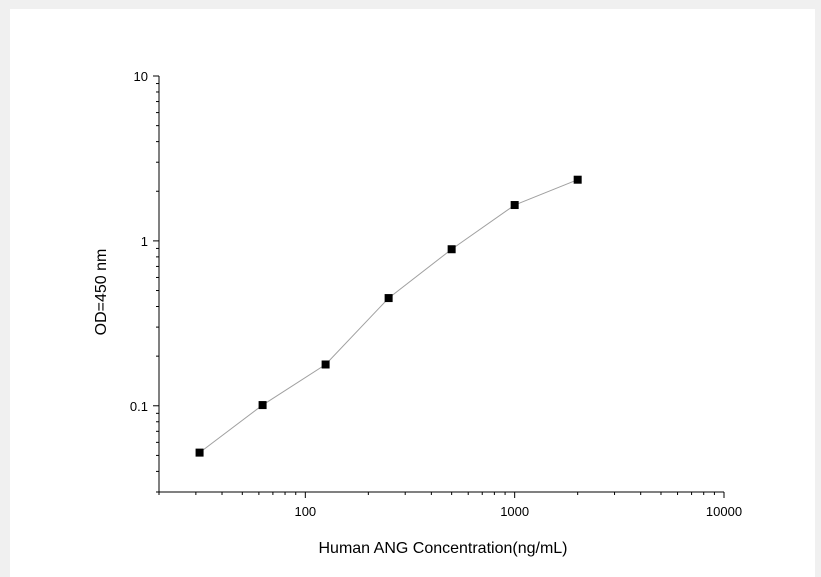 This screenshot has width=821, height=577. Describe the element at coordinates (101, 292) in the screenshot. I see `y-axis-title: OD=450 nm` at that location.